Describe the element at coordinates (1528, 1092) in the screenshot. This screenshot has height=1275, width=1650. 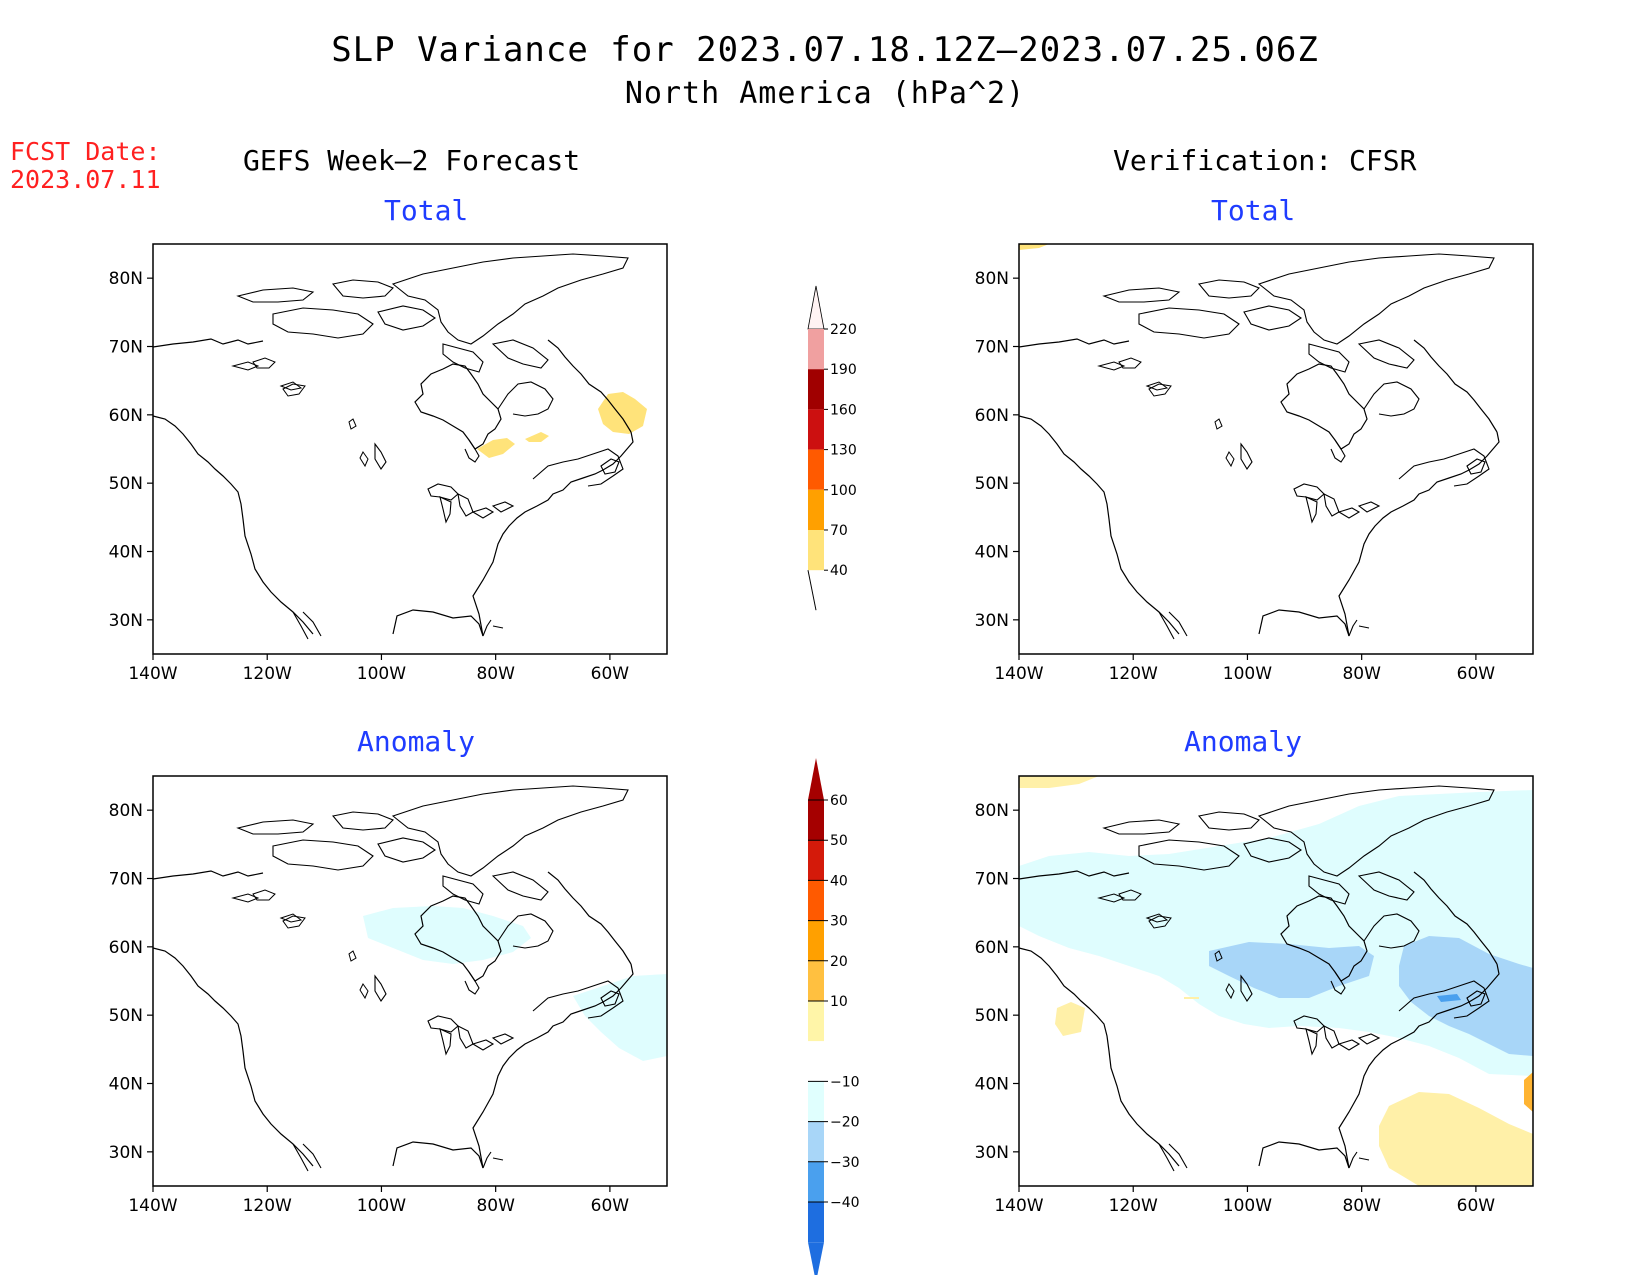
I see `orange-shade-atlantic-edge` at that location.